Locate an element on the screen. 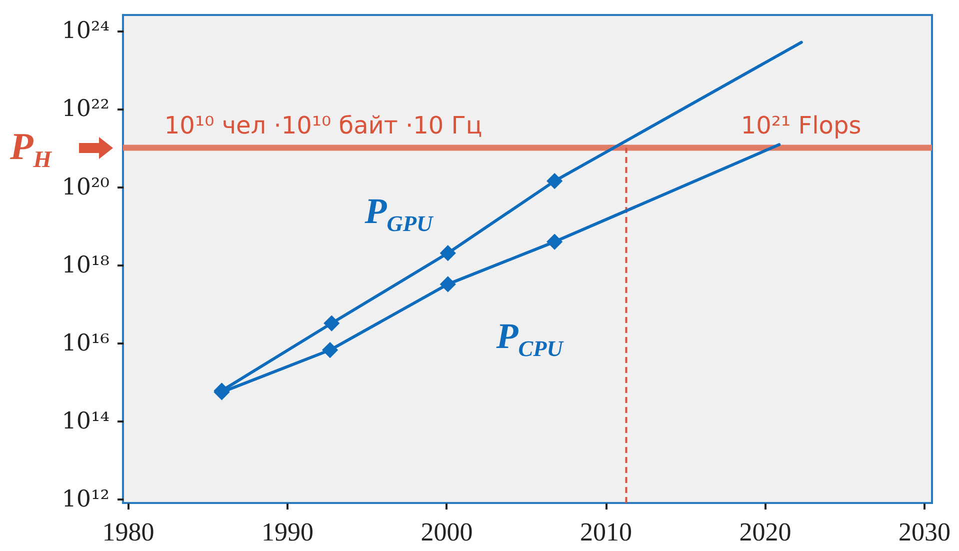  annotation: 10²¹ Flops is located at coordinates (801, 126).